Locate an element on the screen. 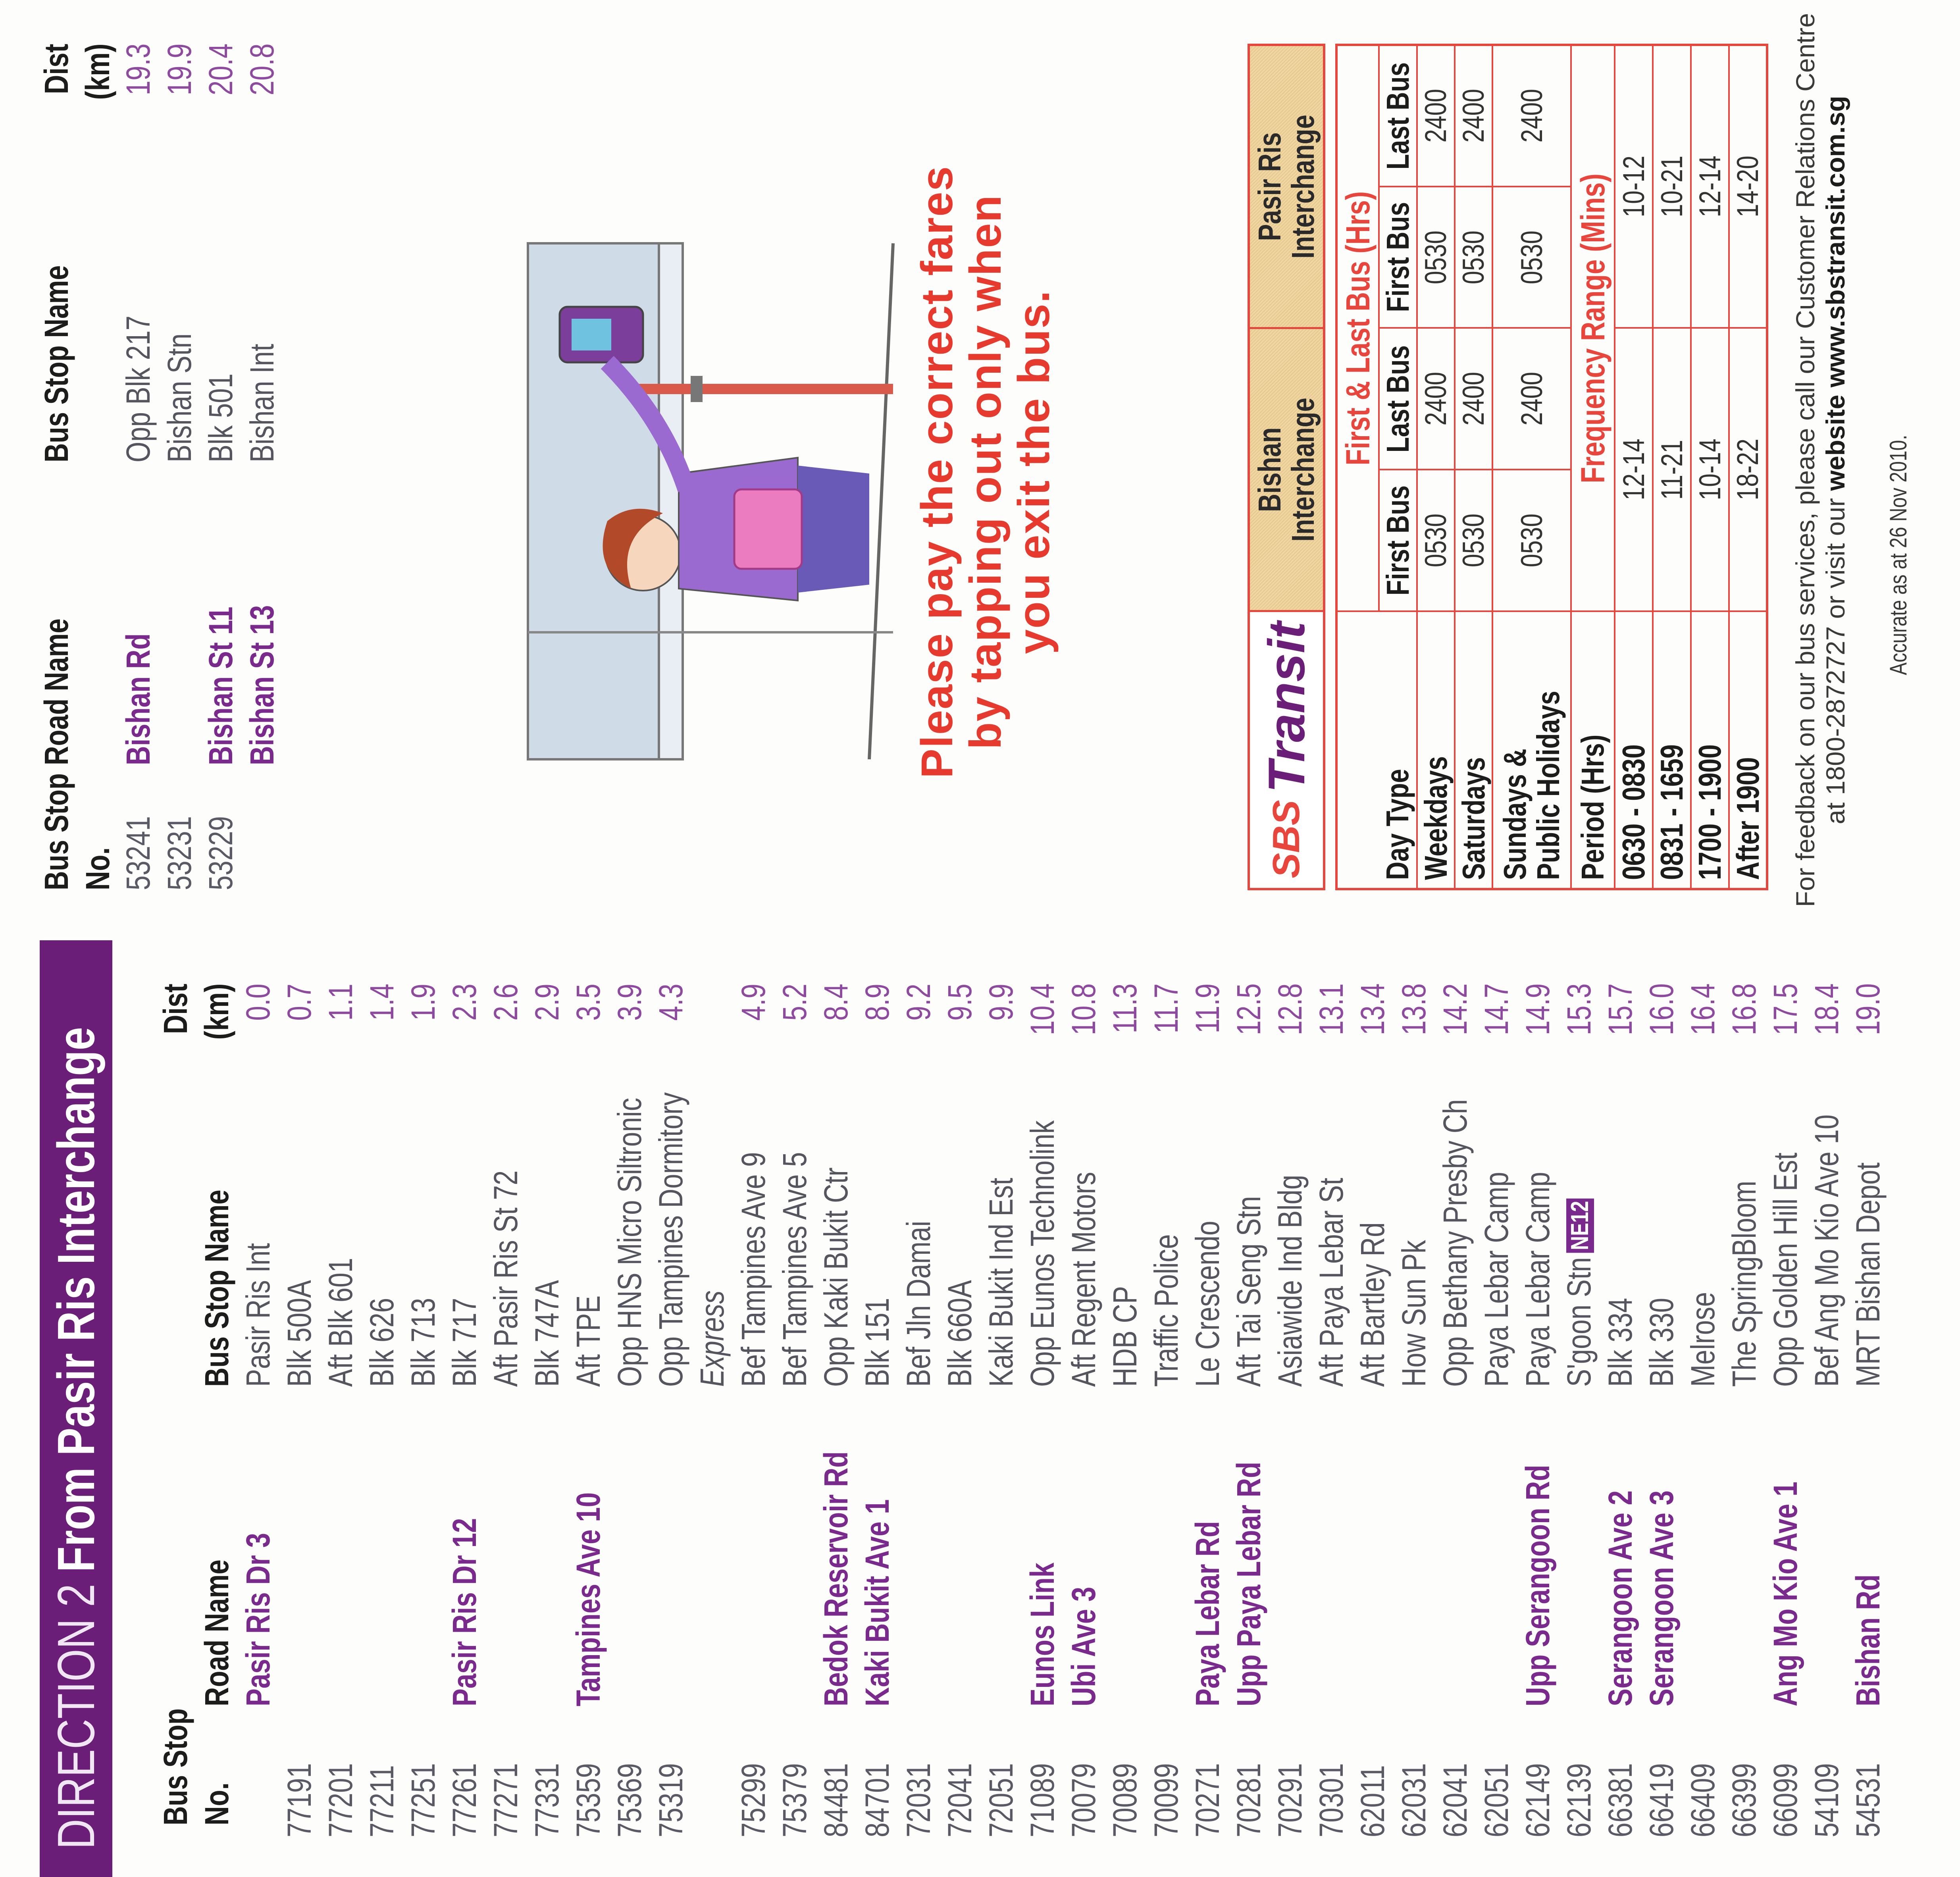  stop-row: 62149 Upp Serangoon Rd Paya Lebar Camp 14.9 is located at coordinates (1537, 1408).